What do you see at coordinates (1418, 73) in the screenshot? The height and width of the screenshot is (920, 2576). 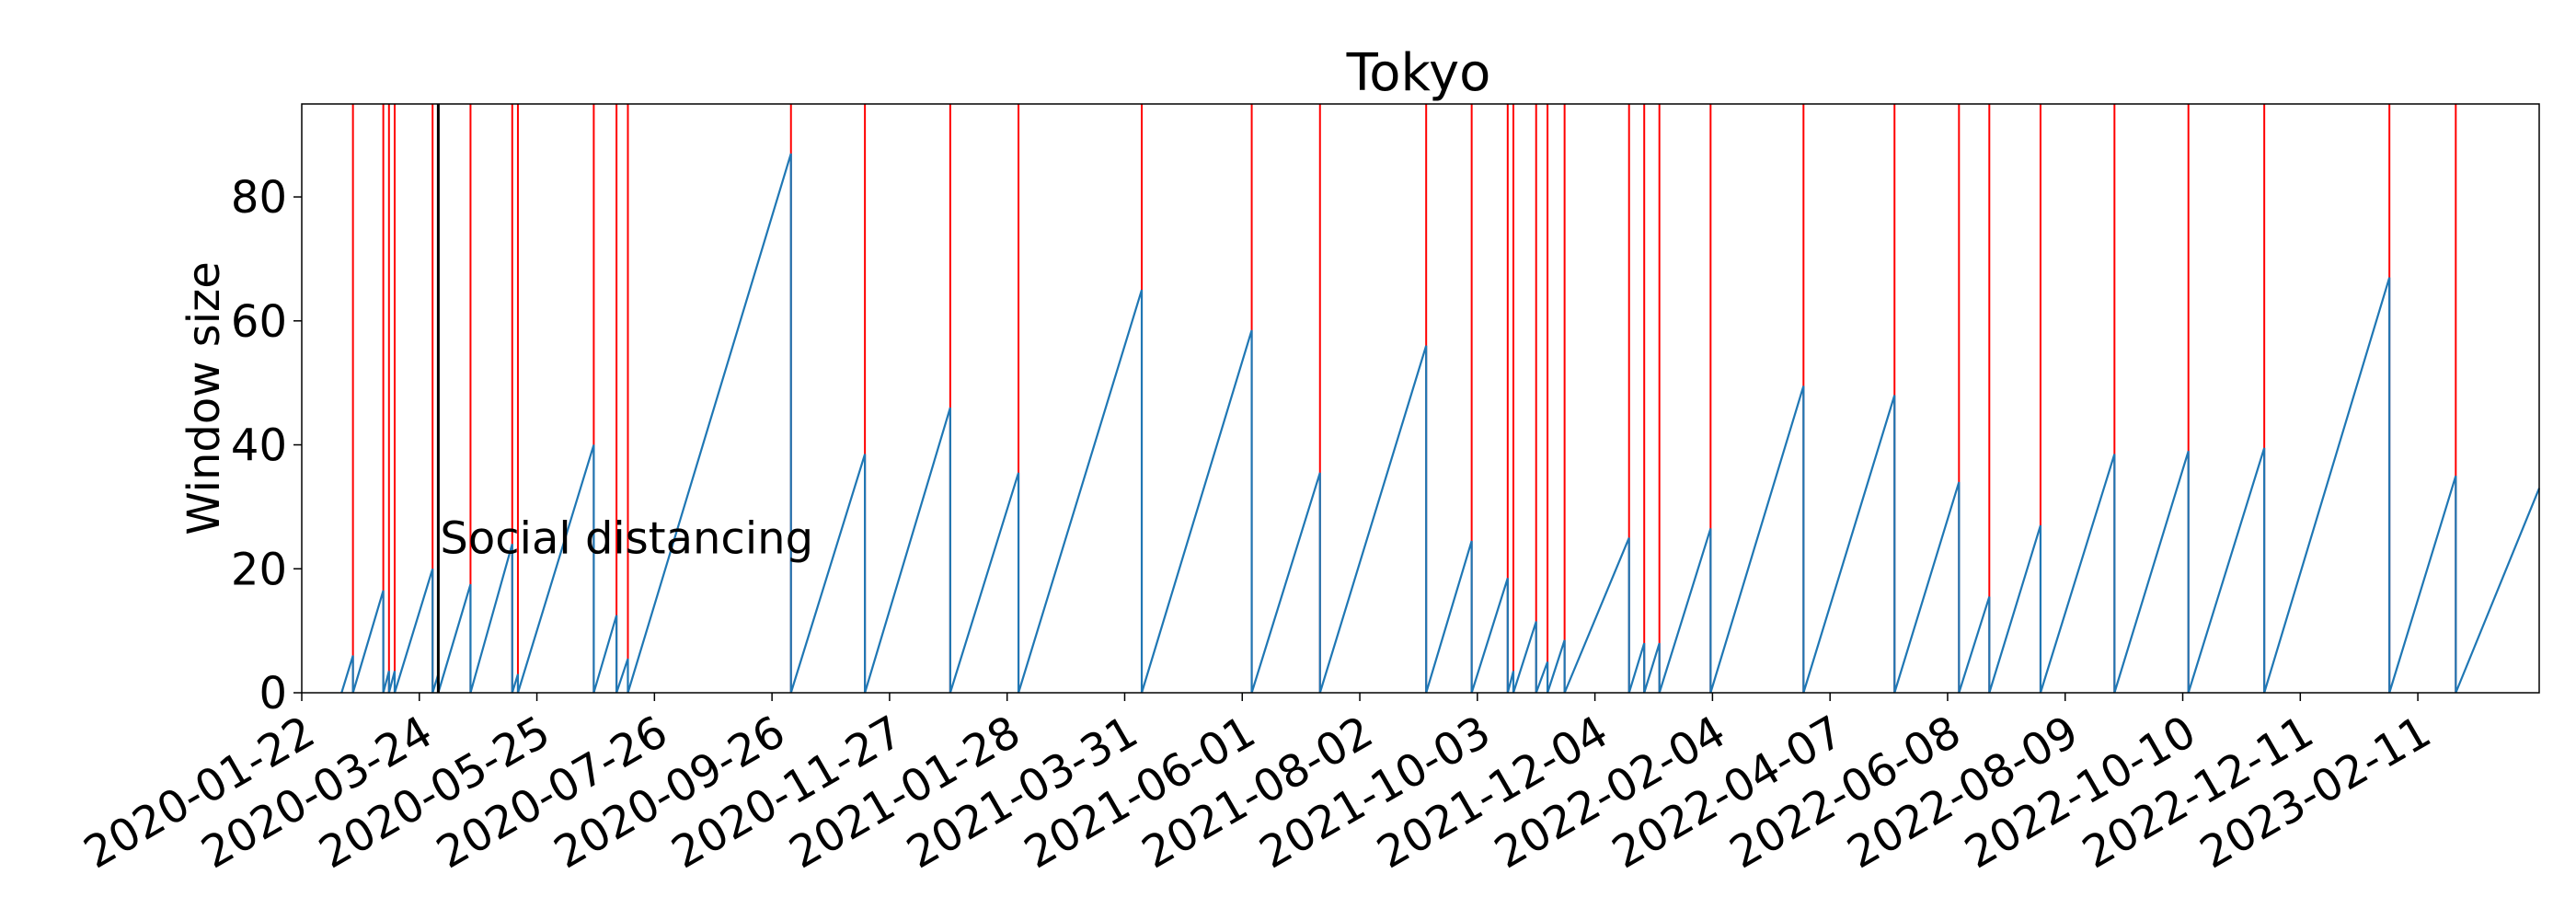 I see `chart-title: Tokyo` at bounding box center [1418, 73].